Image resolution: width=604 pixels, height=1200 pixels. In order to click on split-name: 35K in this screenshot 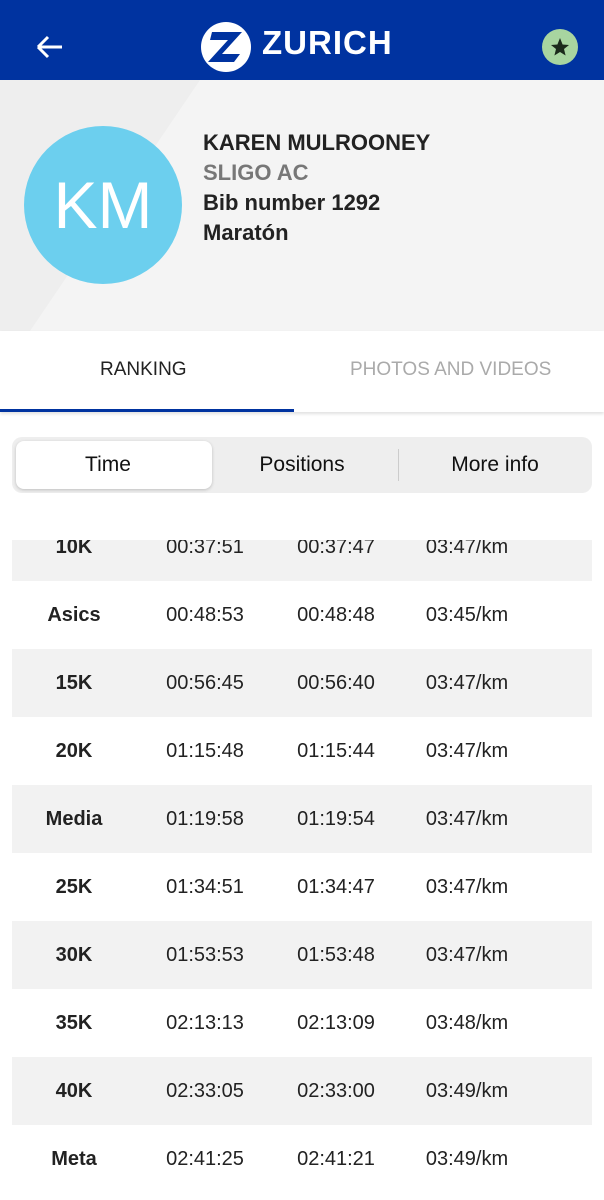, I will do `click(74, 1023)`.